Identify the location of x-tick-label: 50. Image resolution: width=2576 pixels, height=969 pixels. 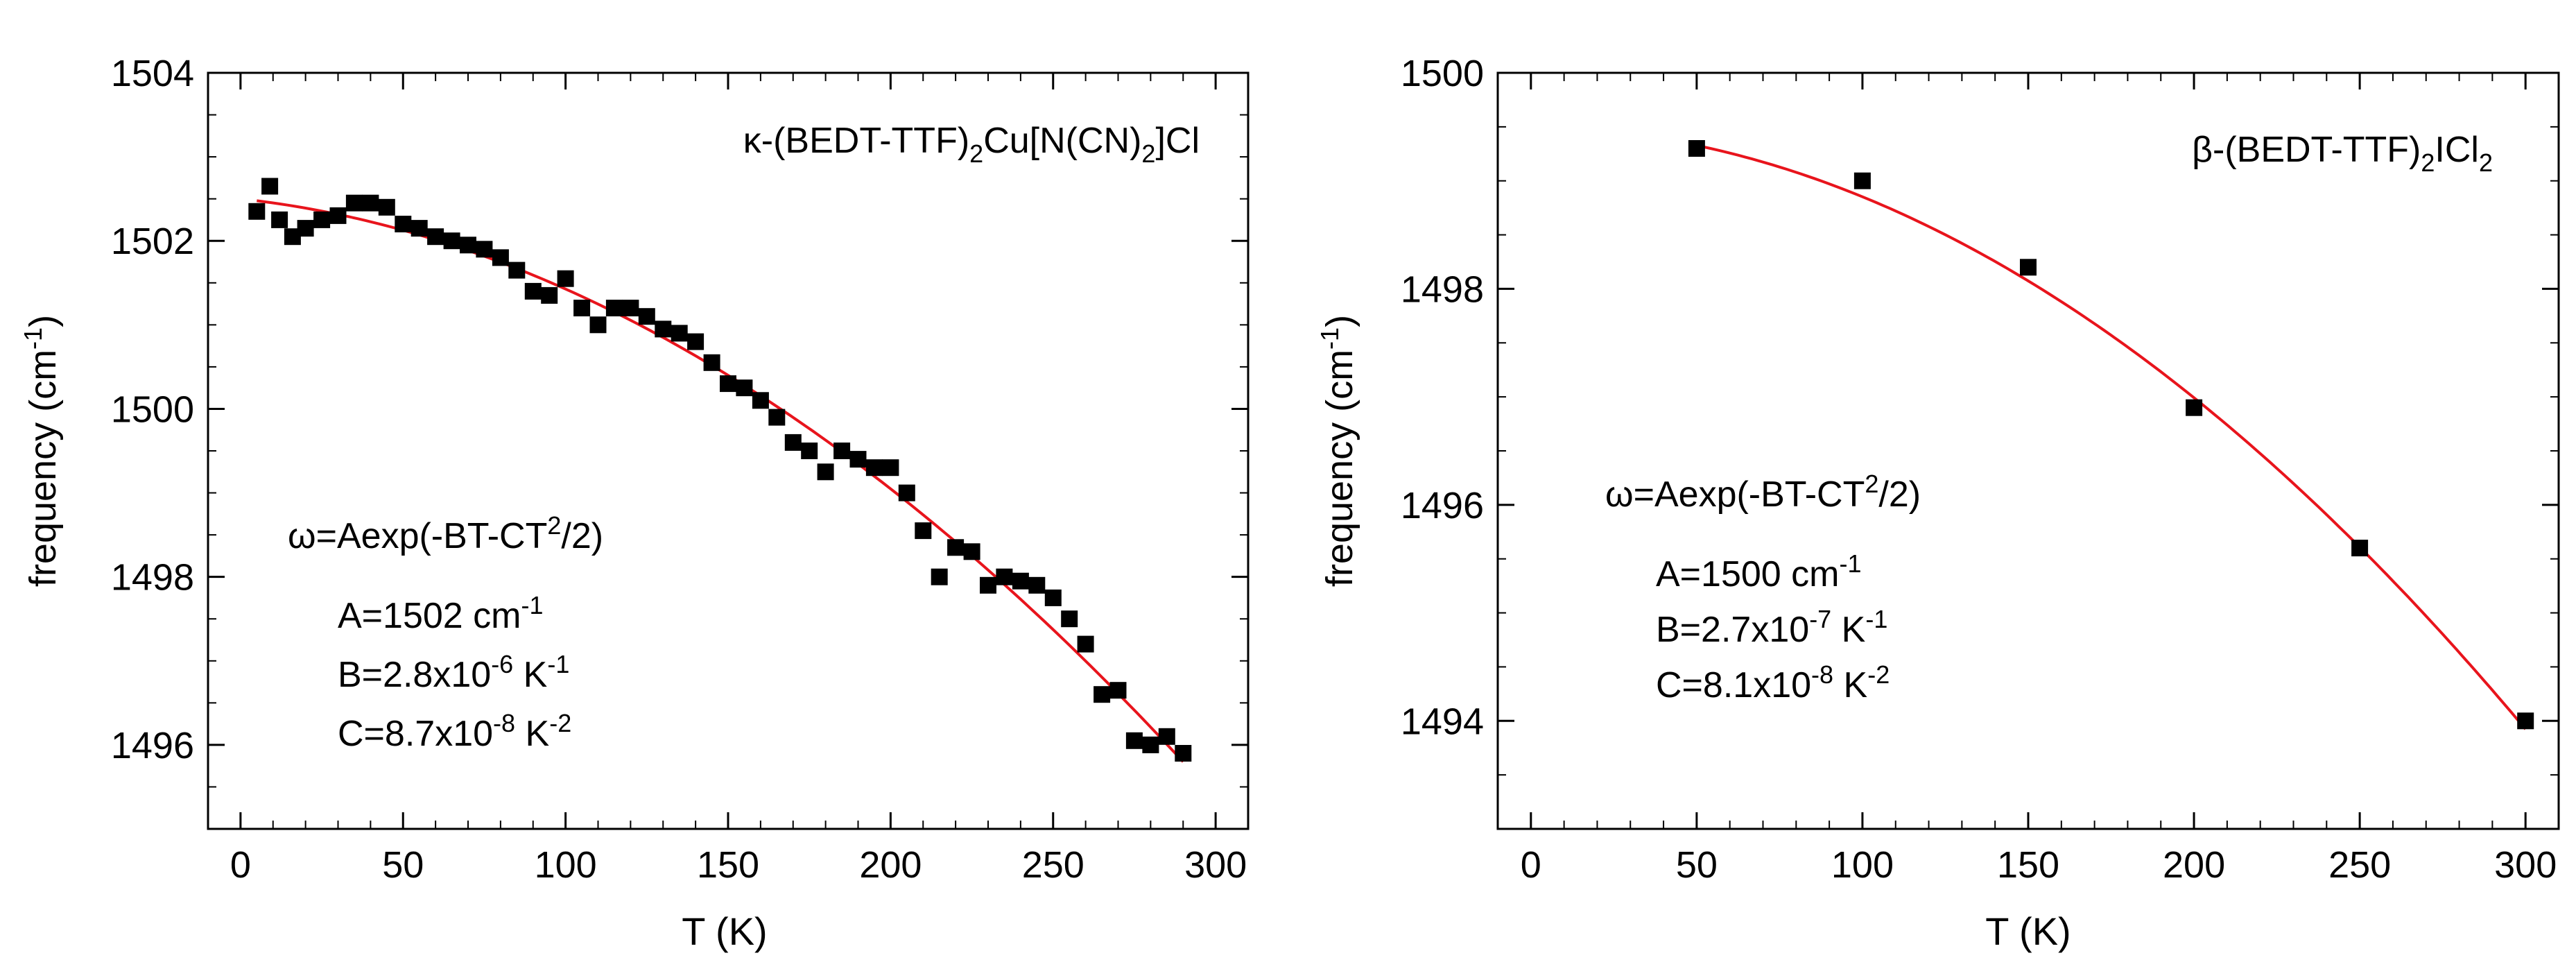
(403, 865).